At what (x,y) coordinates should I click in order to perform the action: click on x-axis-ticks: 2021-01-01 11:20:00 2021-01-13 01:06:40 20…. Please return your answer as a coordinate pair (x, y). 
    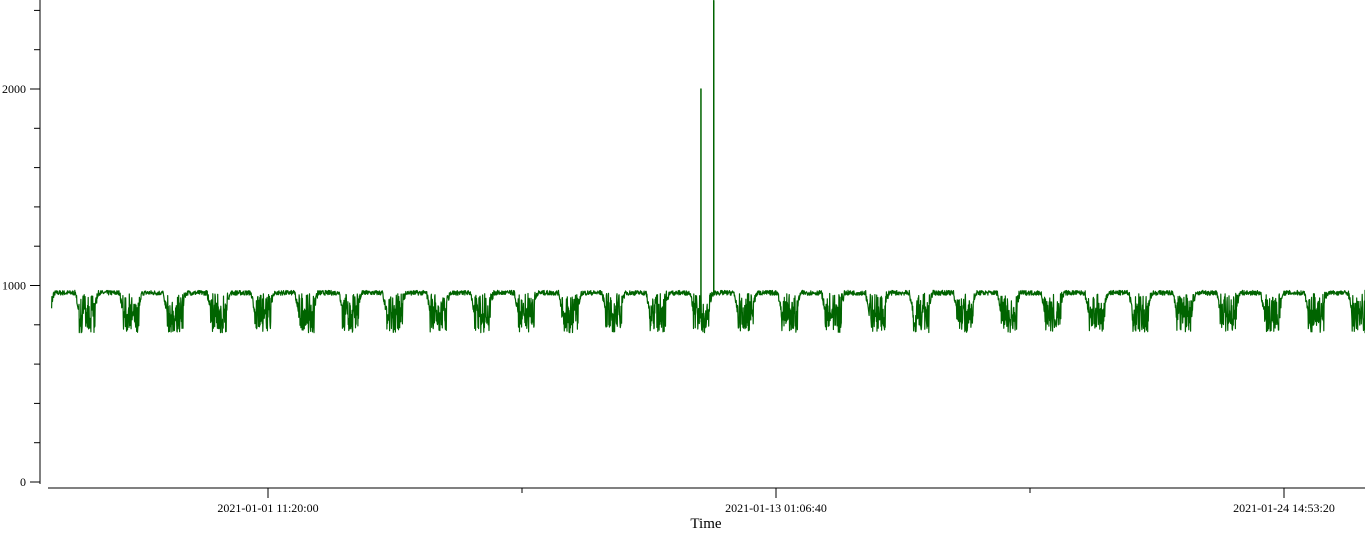
    Looking at the image, I should click on (776, 501).